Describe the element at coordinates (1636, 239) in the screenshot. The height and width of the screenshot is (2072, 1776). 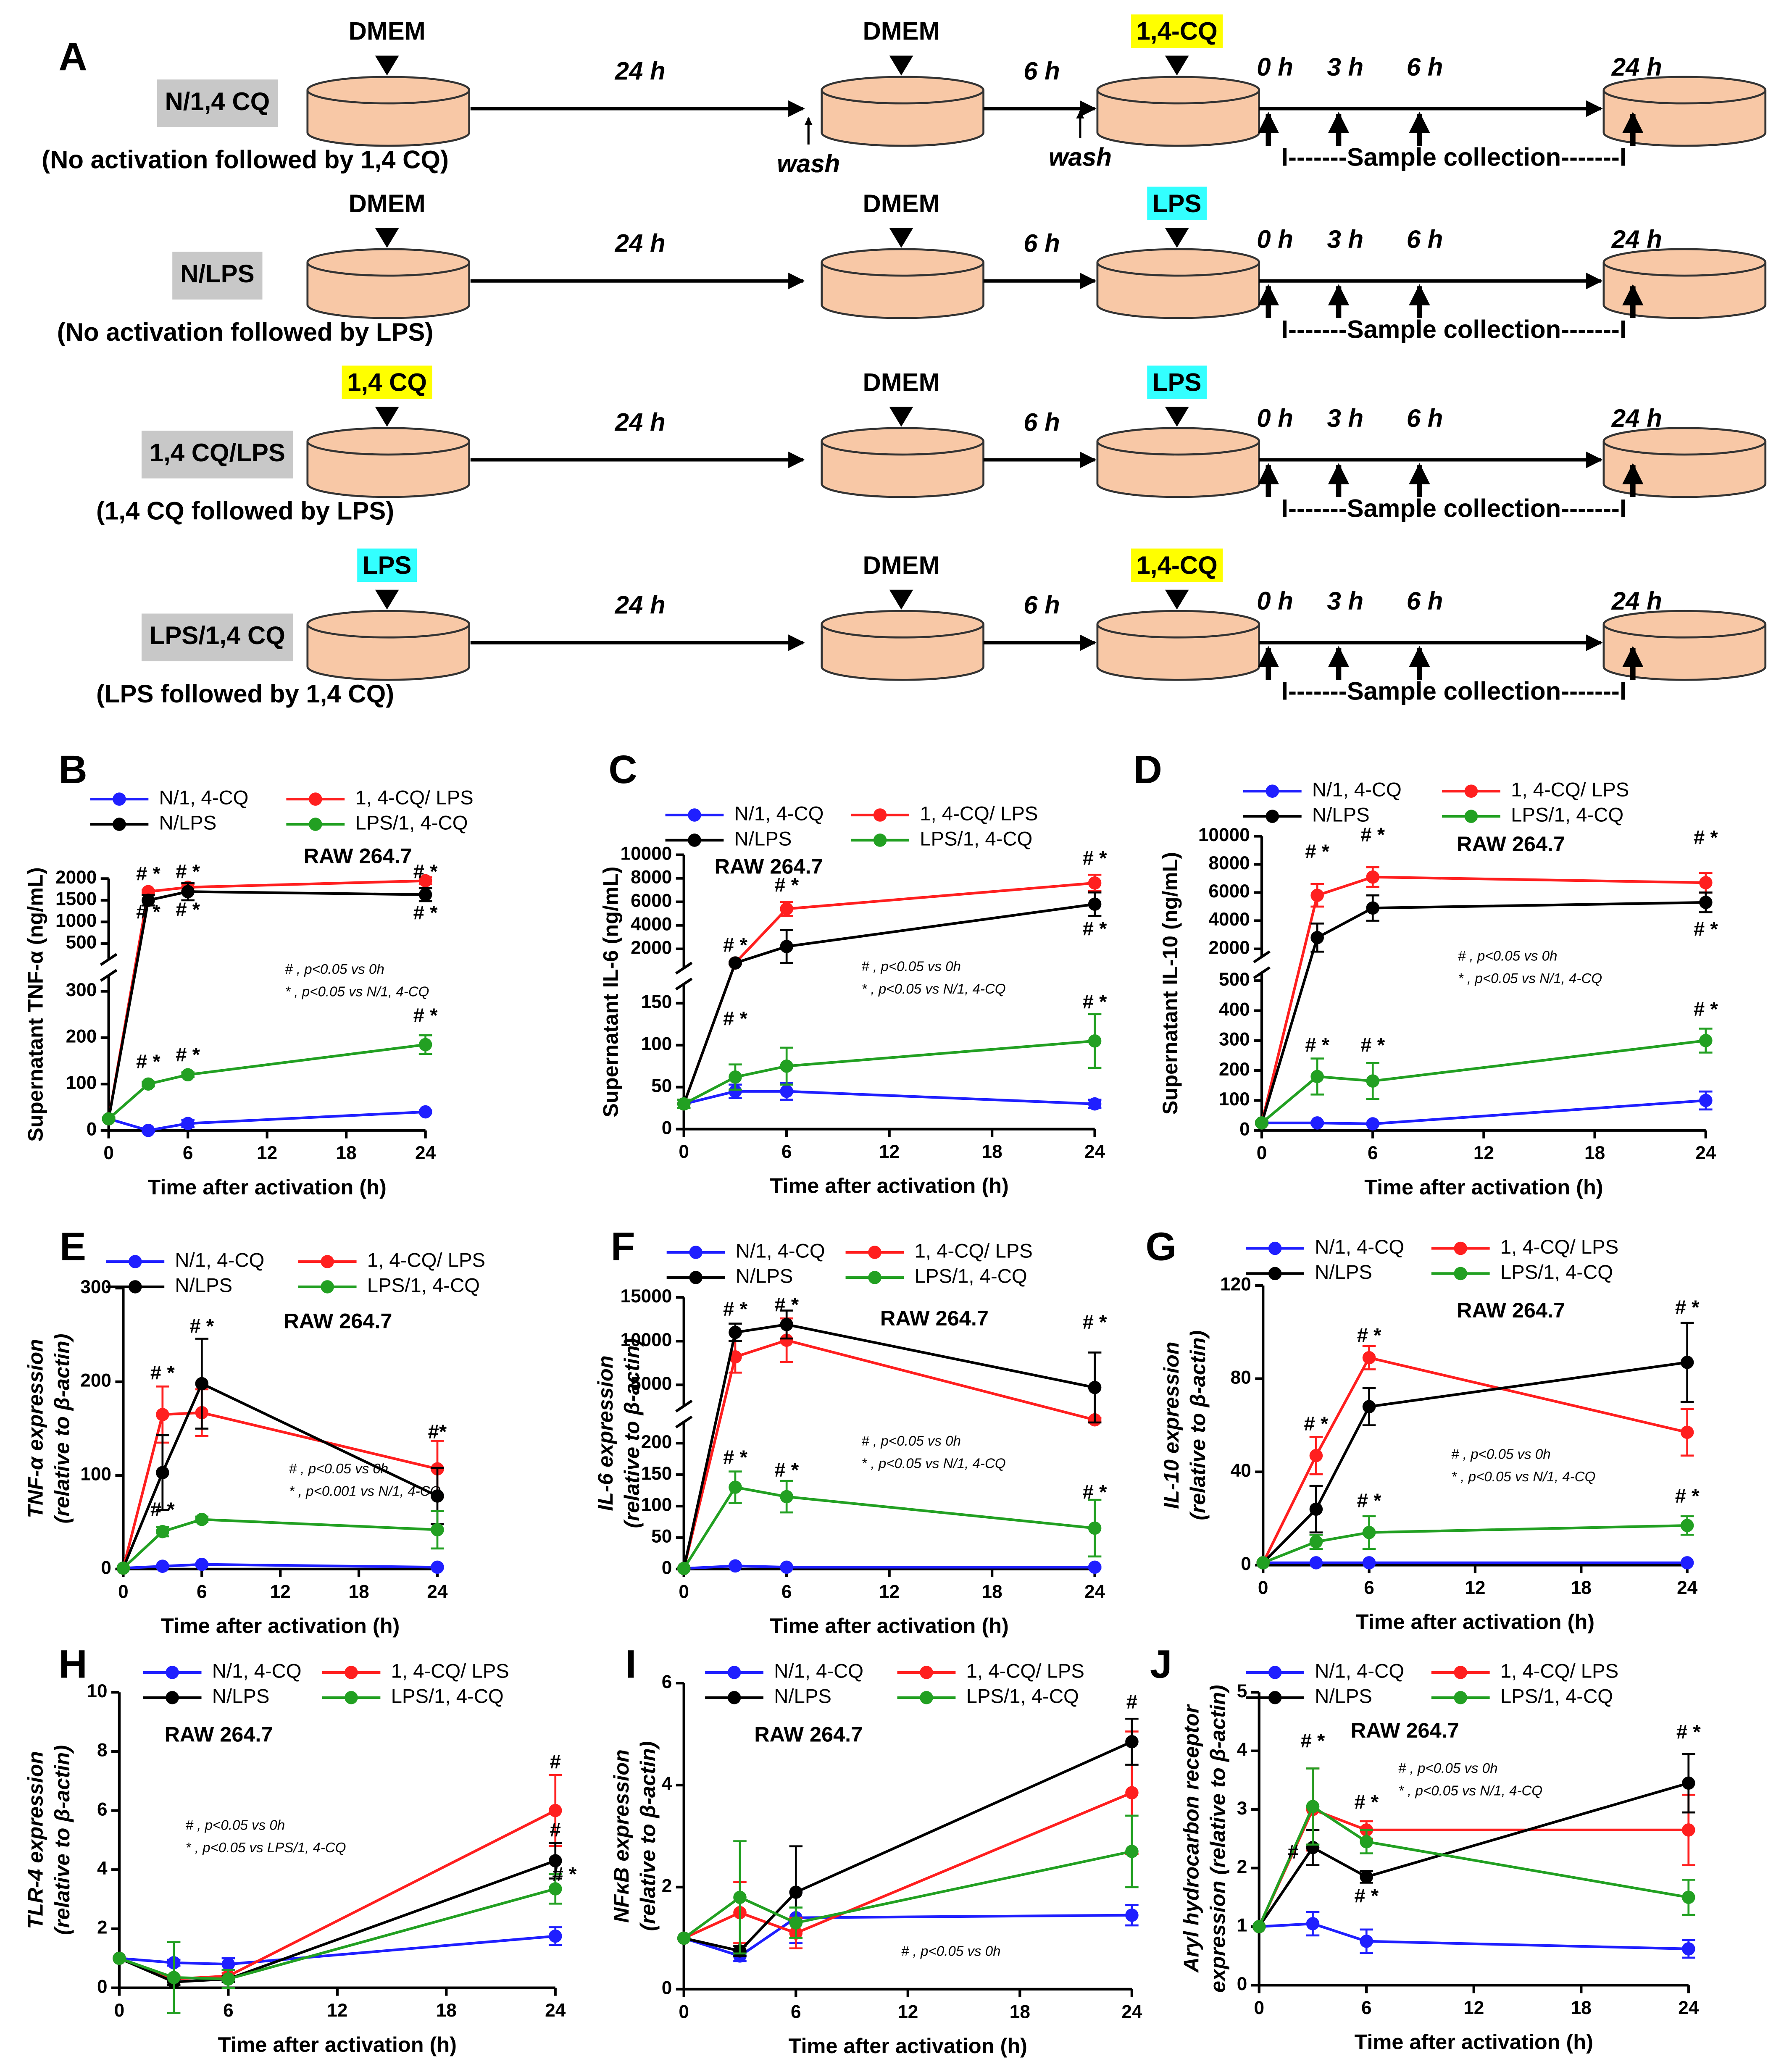
I see `time: 24 h` at that location.